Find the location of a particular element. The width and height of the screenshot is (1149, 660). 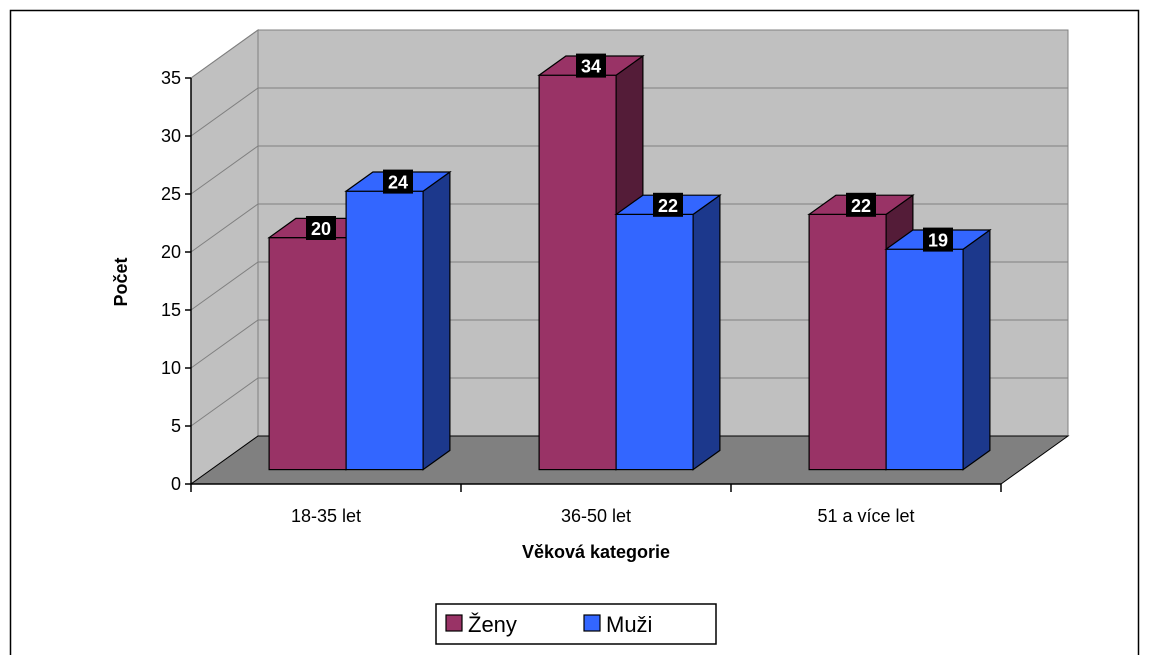

data-label-Muži-51 a více let: 19 is located at coordinates (938, 239).